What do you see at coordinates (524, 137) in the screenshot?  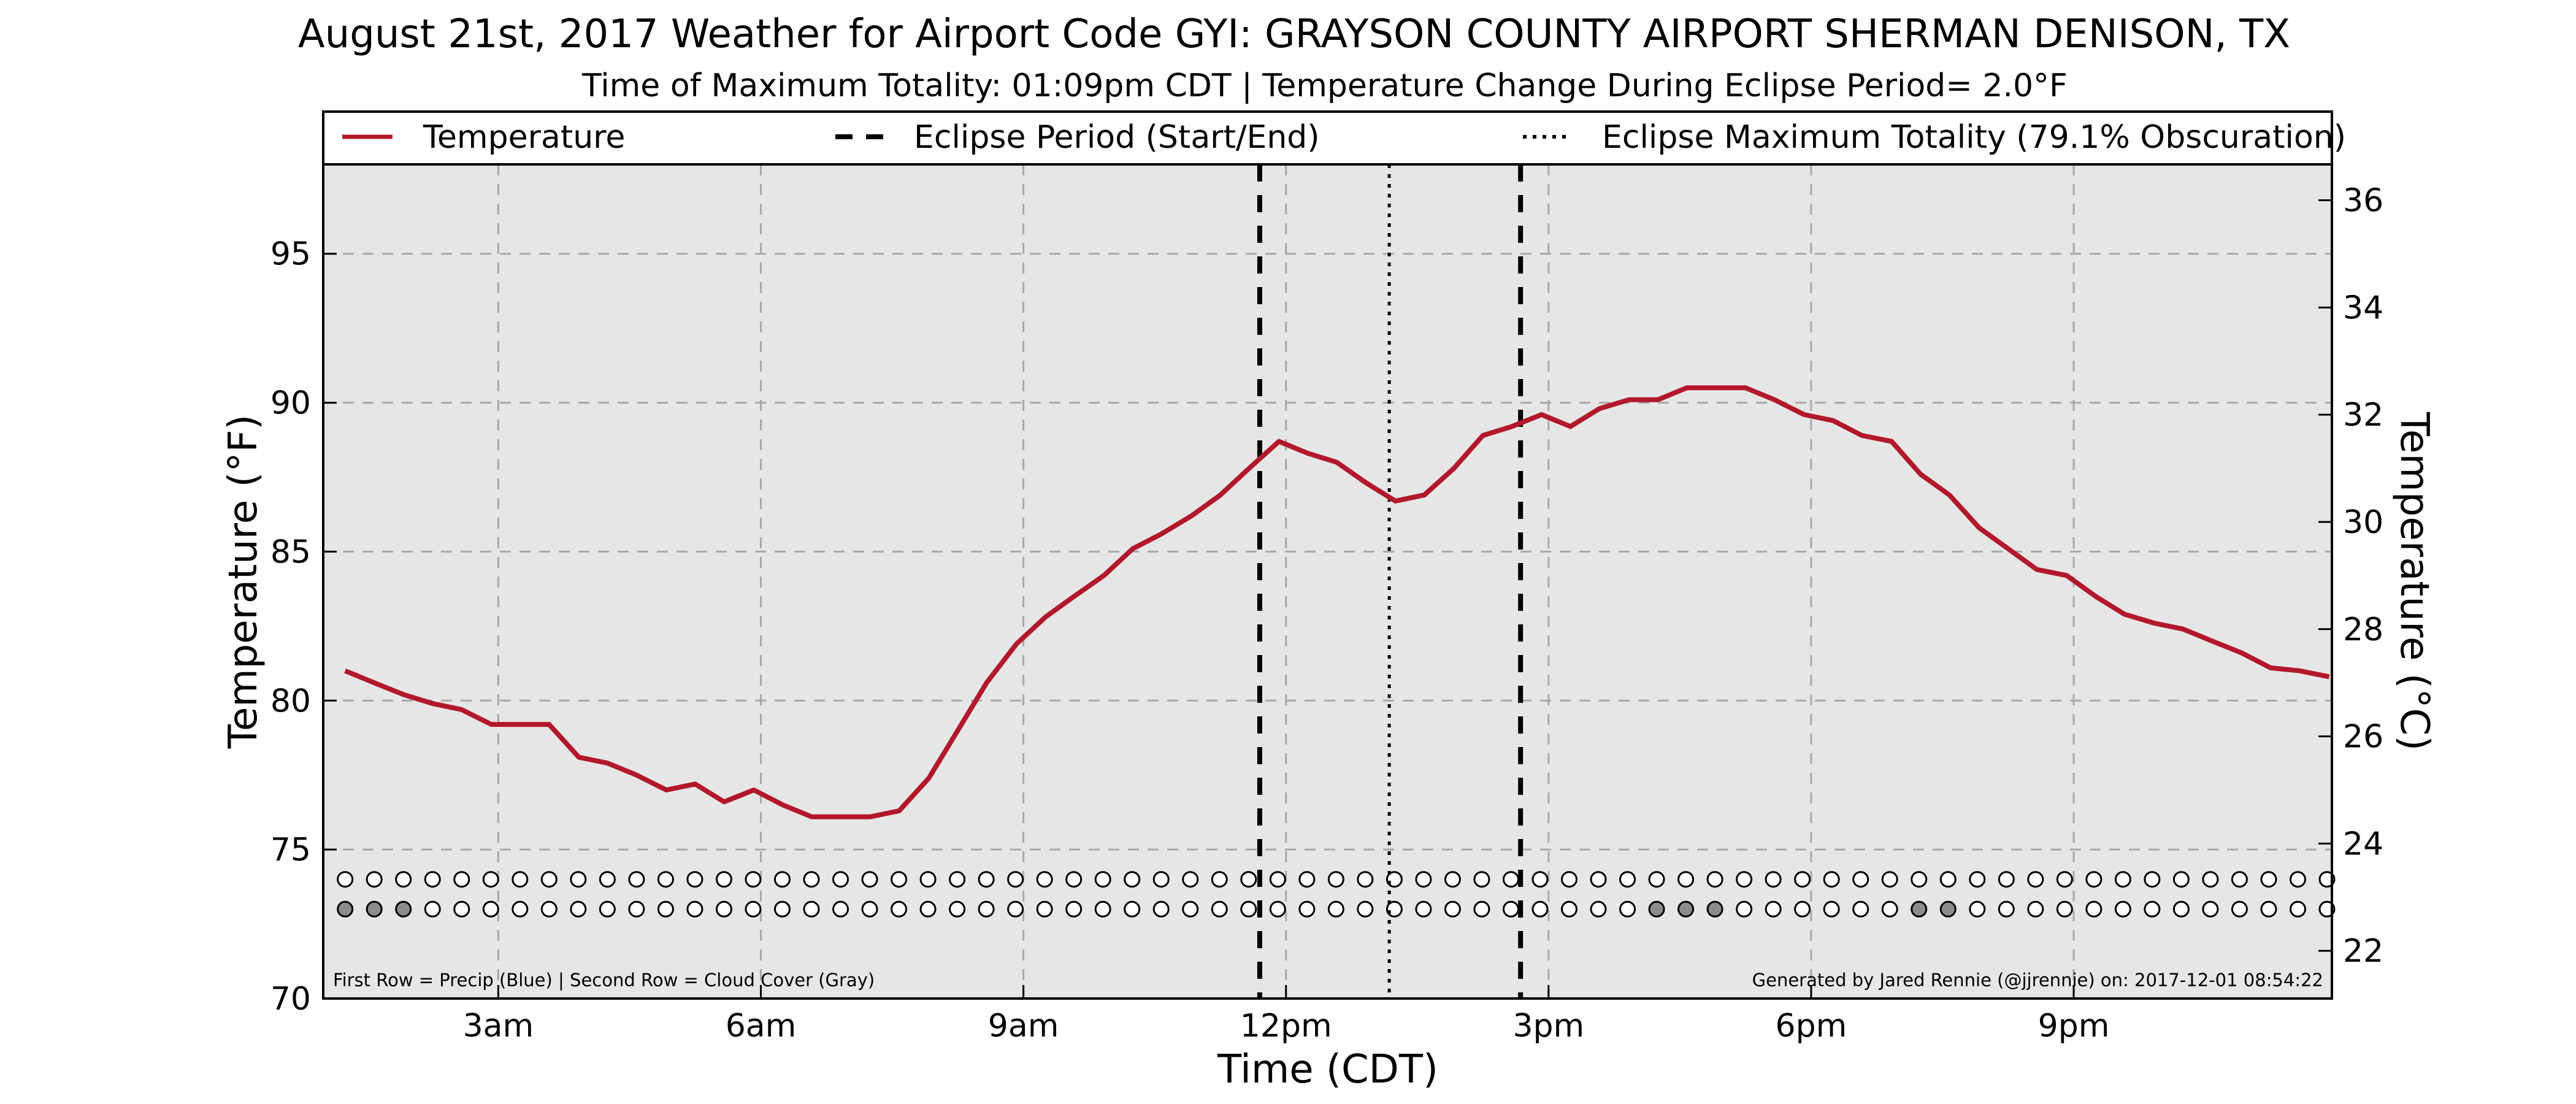 I see `legend-temperature-label: Temperature` at bounding box center [524, 137].